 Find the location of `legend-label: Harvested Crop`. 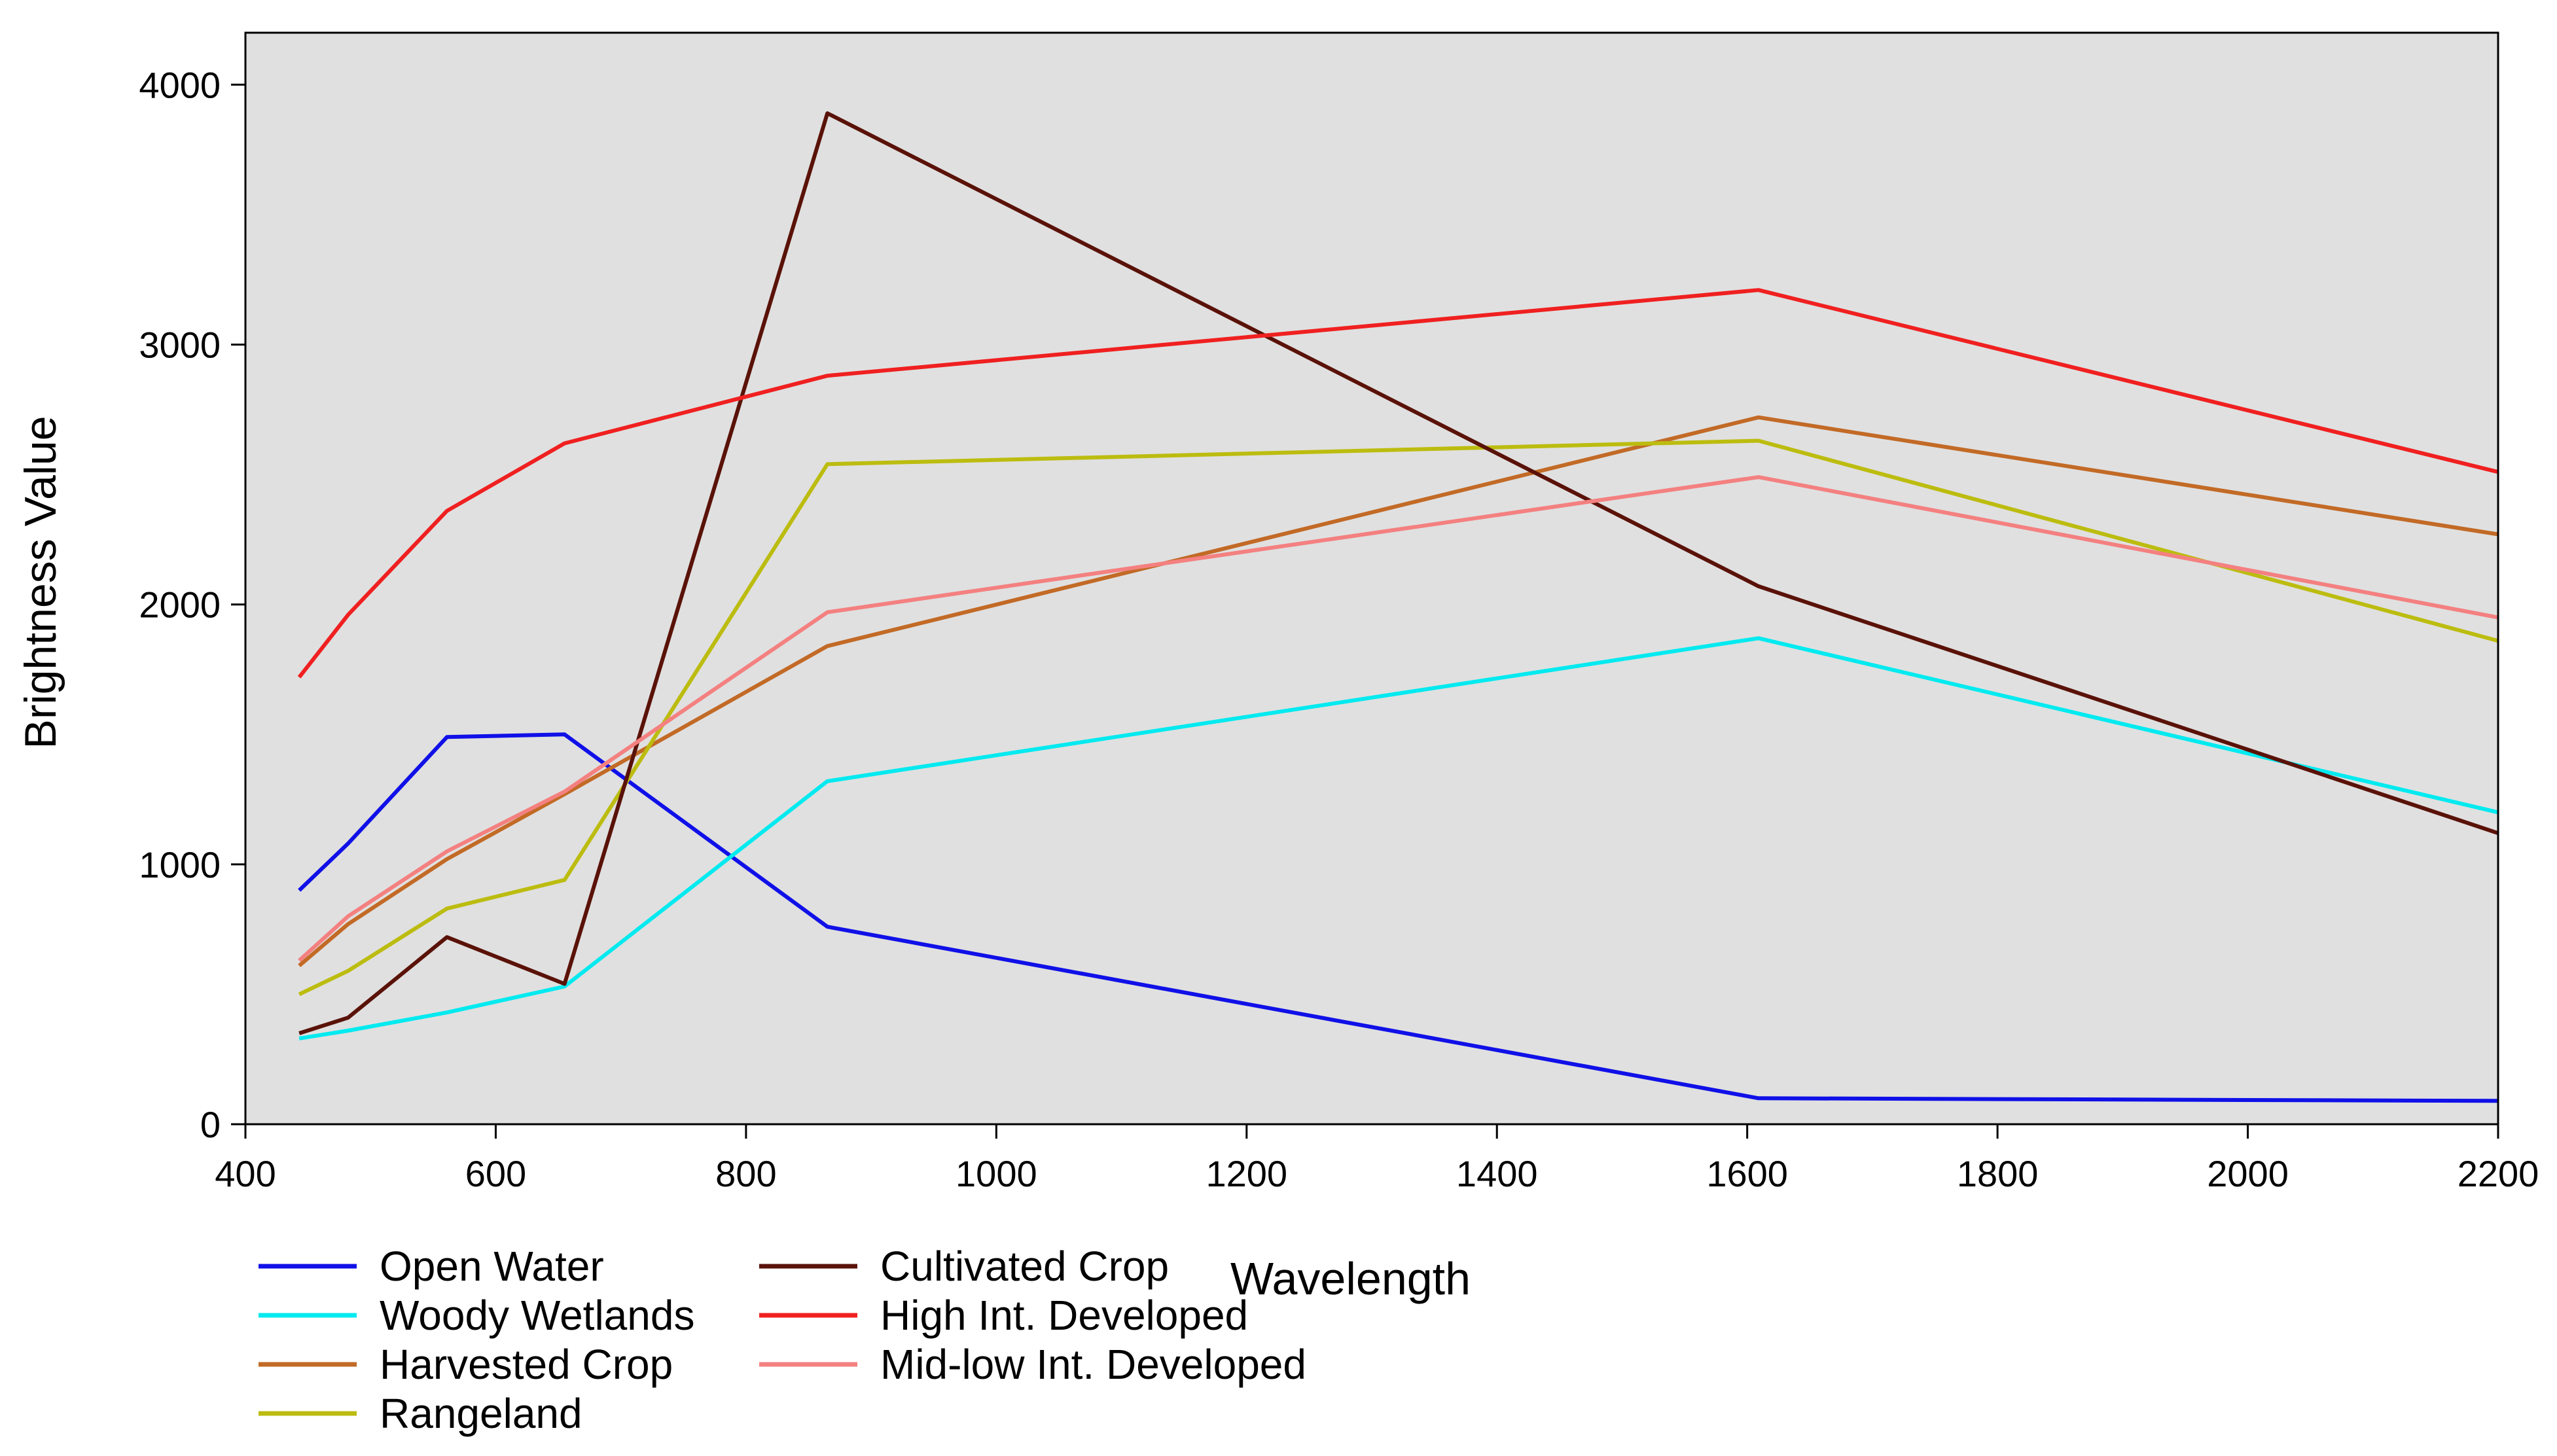

legend-label: Harvested Crop is located at coordinates (526, 1364).